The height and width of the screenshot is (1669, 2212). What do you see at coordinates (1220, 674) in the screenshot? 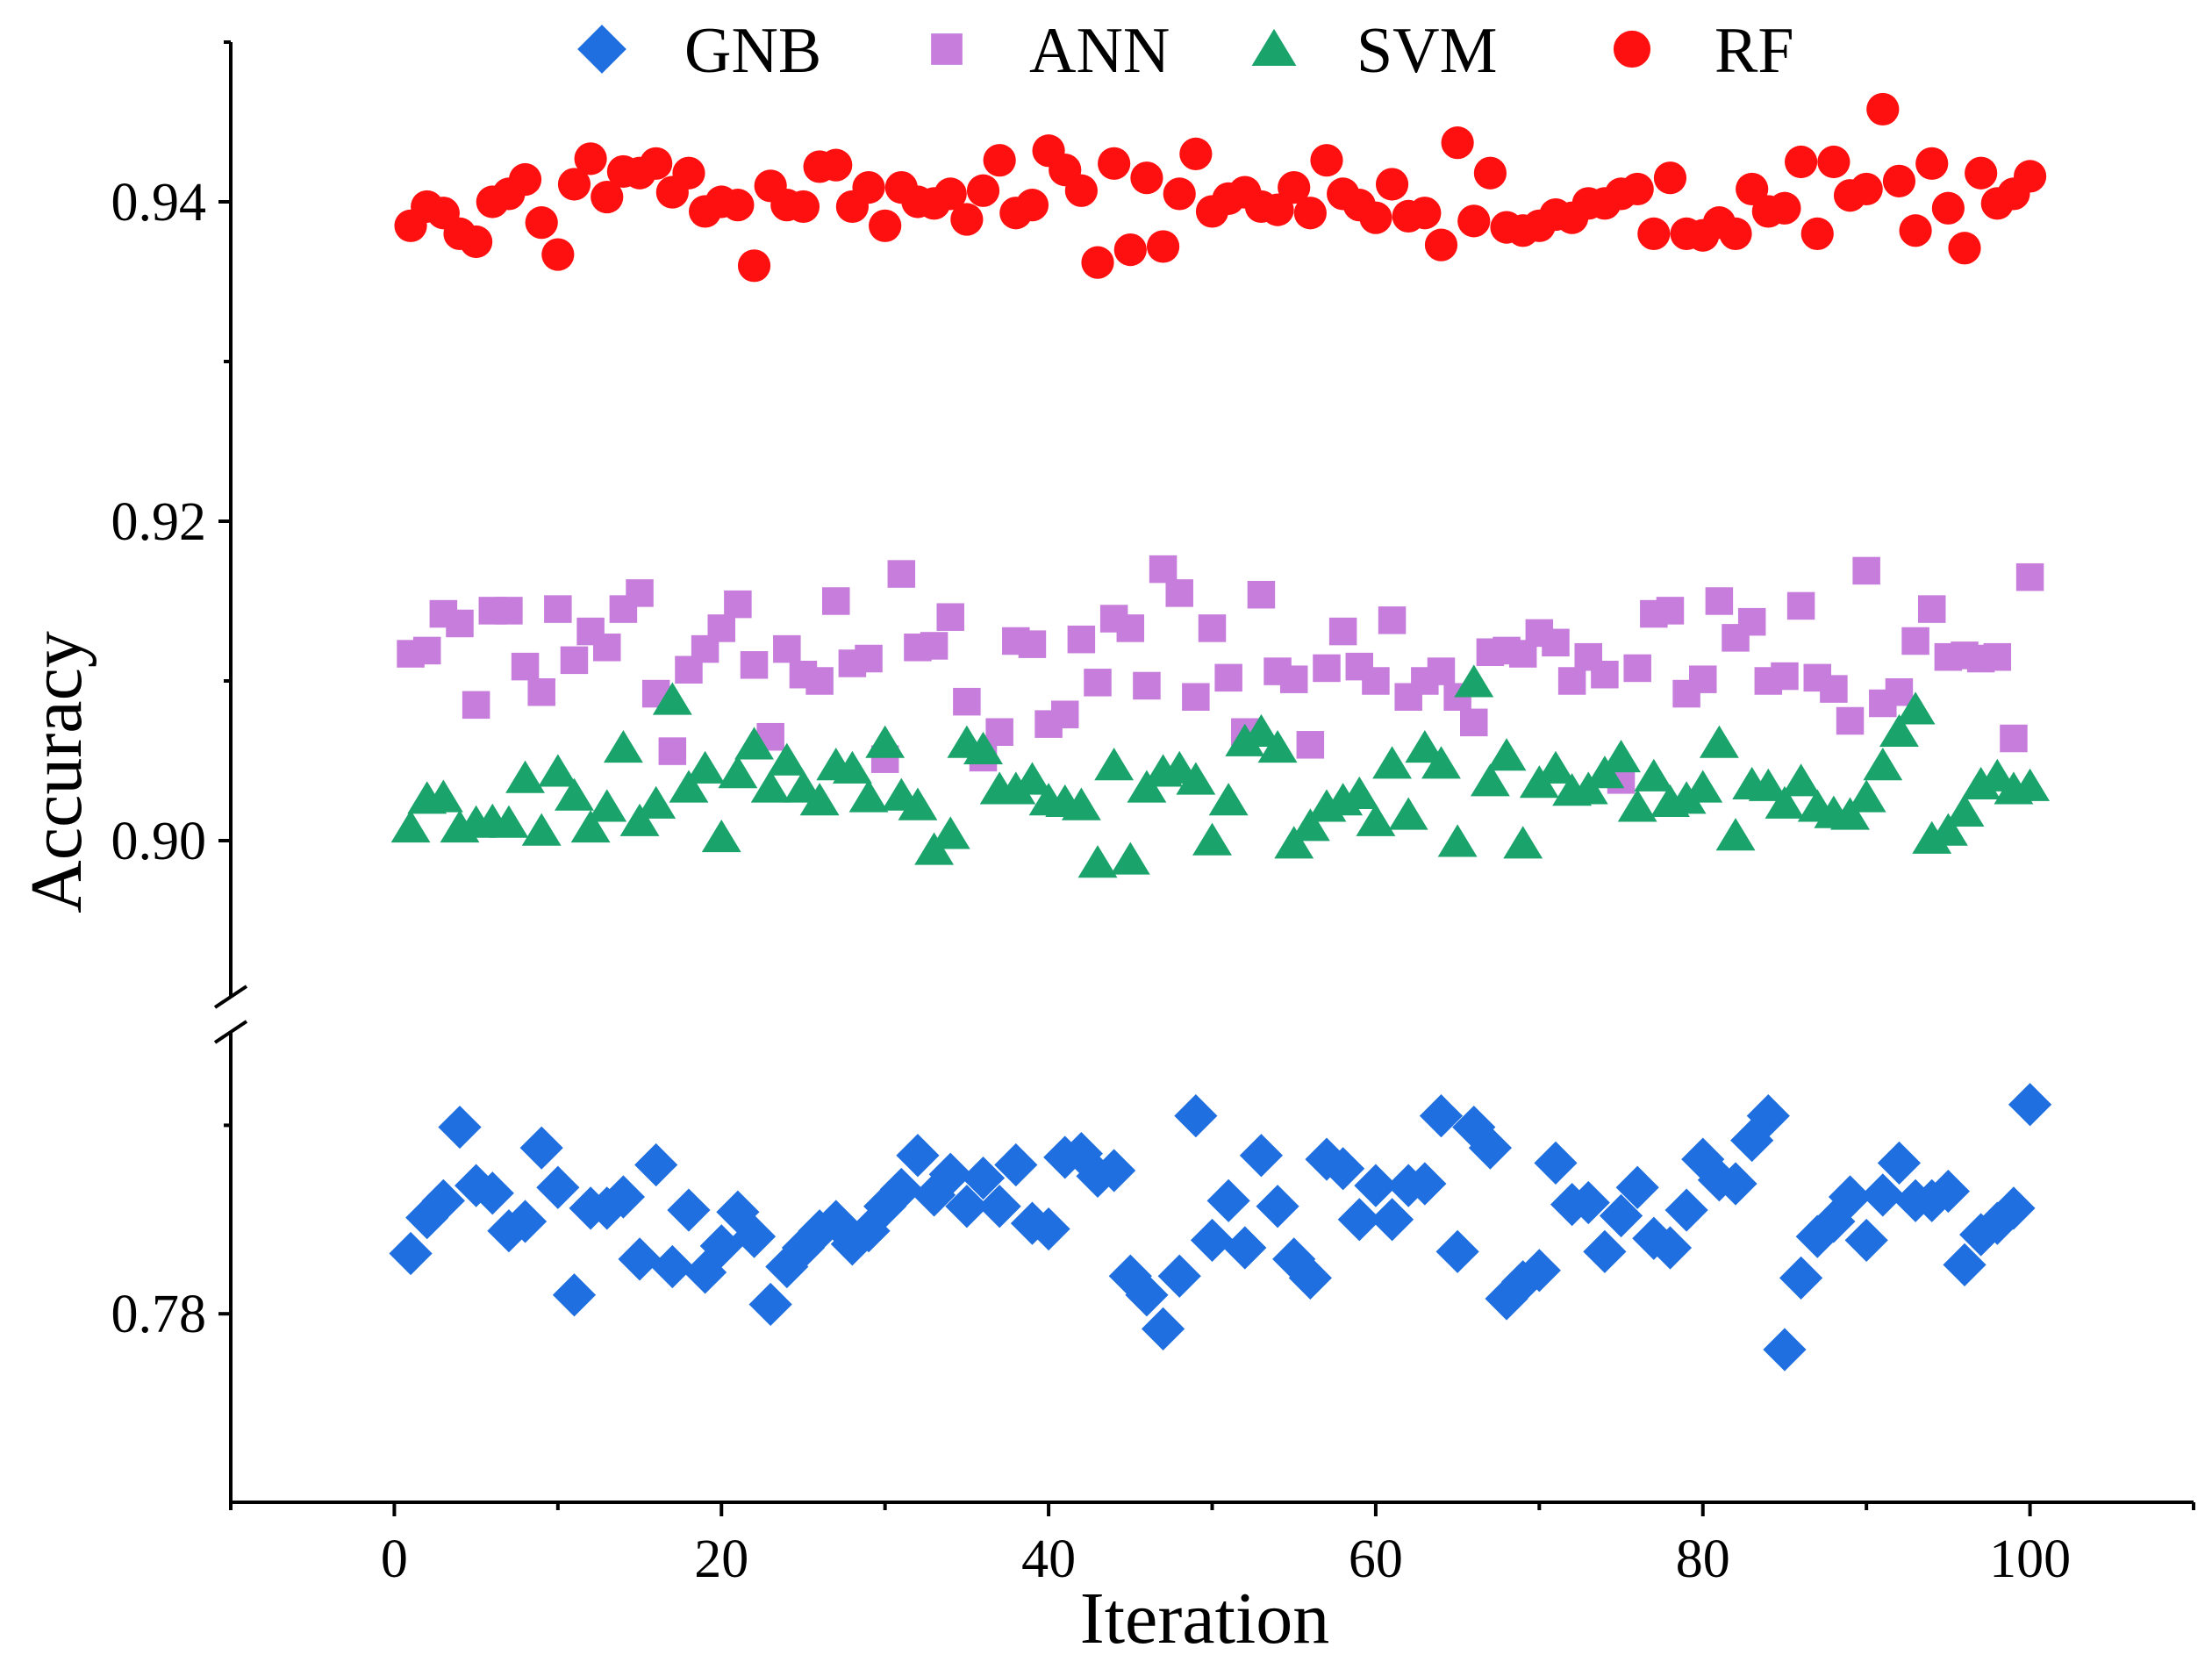
I see `series-ann` at bounding box center [1220, 674].